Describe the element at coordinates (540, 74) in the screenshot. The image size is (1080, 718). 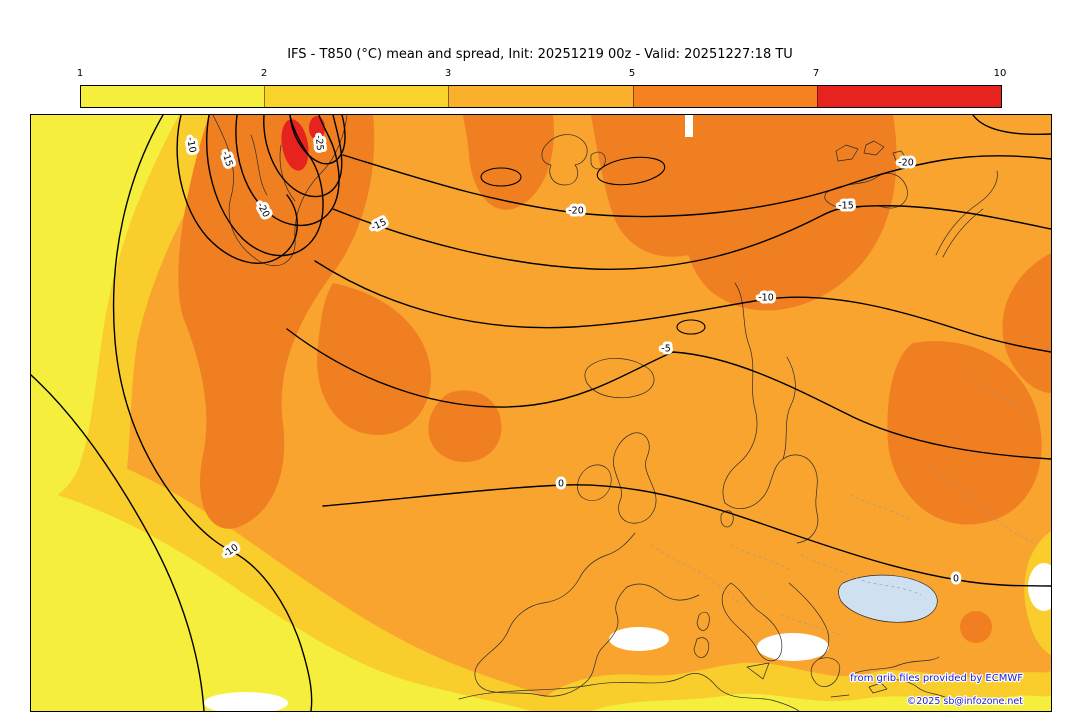
I see `colorbar-tick-labels: 1 2 3 5 7 10` at that location.